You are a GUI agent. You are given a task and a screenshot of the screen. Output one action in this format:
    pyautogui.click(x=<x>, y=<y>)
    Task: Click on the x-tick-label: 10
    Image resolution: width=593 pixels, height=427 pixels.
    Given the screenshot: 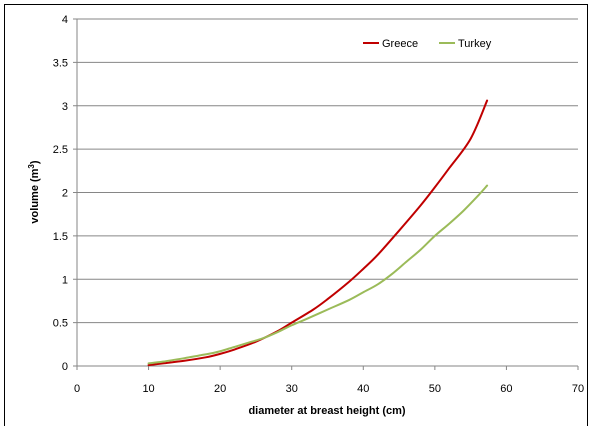 What is the action you would take?
    pyautogui.click(x=148, y=389)
    